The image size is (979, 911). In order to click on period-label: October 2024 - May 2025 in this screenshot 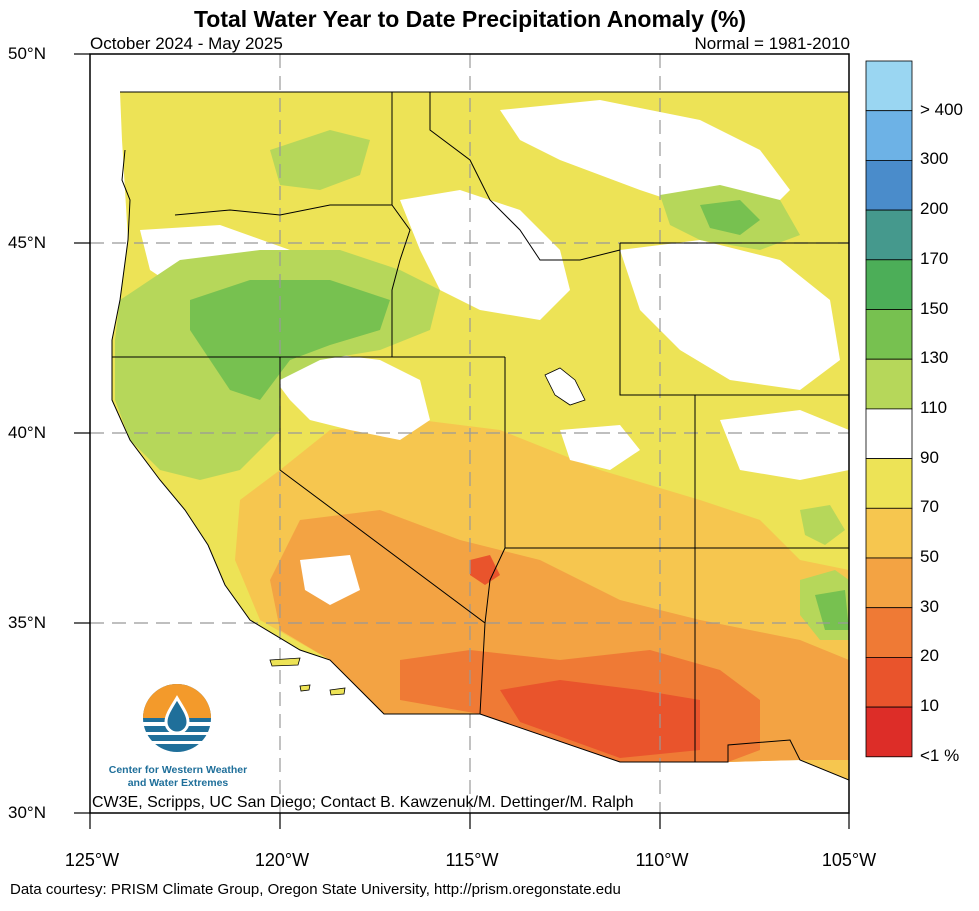, I will do `click(186, 43)`.